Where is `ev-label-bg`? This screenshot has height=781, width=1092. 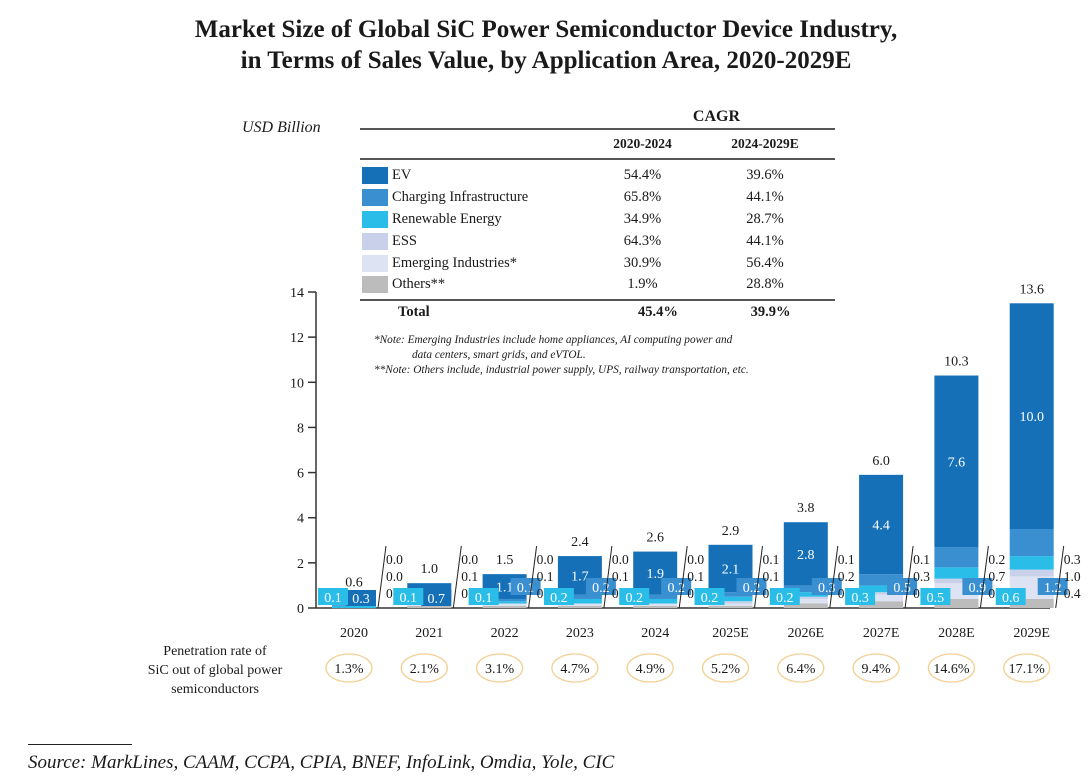
ev-label-bg is located at coordinates (436, 598).